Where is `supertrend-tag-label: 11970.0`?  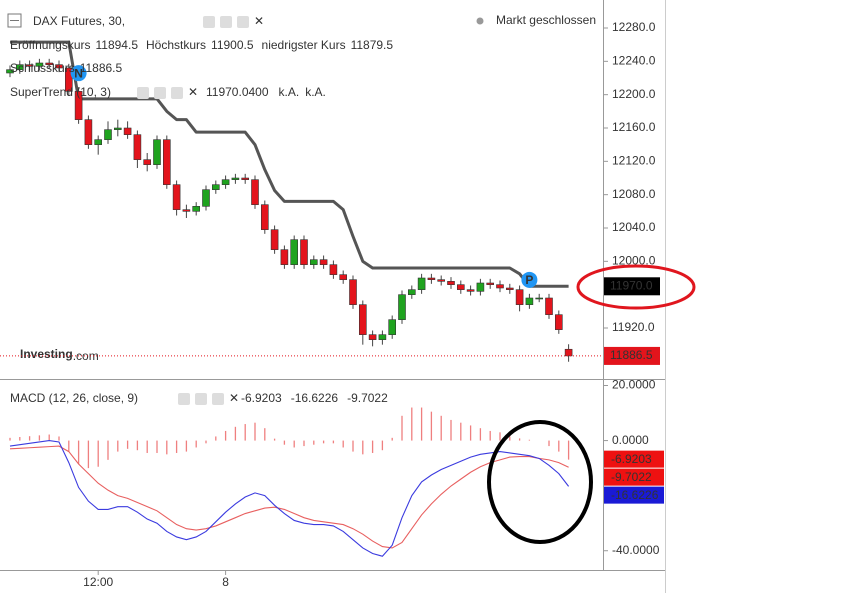 supertrend-tag-label: 11970.0 is located at coordinates (631, 285).